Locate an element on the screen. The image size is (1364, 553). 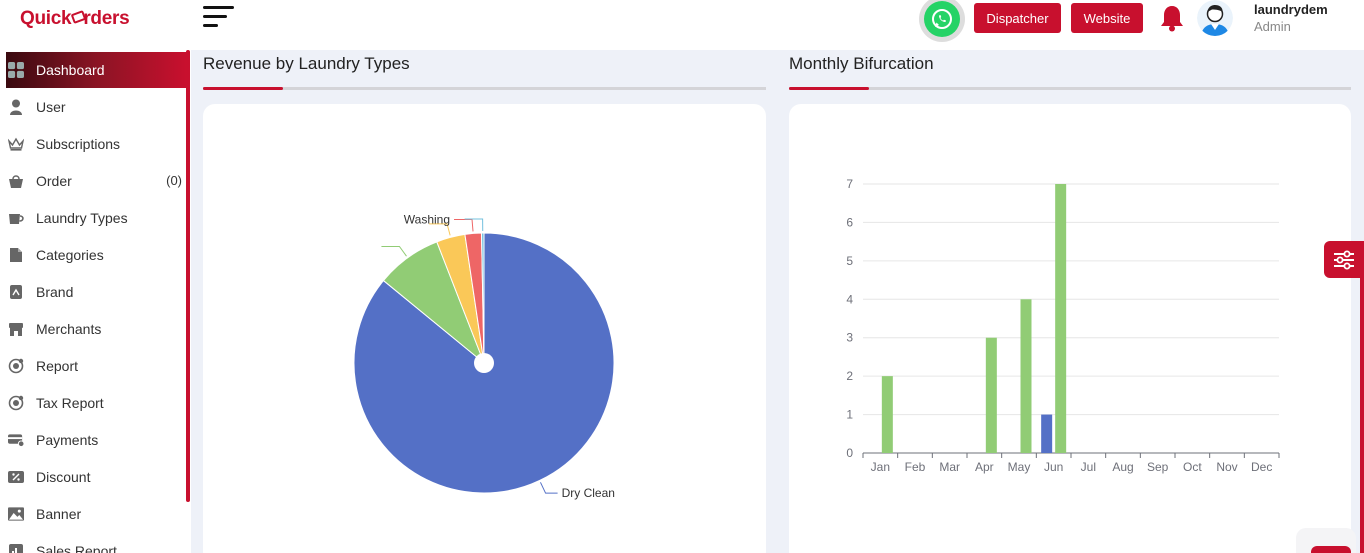
sidebar-item-label: Order is located at coordinates (54, 180).